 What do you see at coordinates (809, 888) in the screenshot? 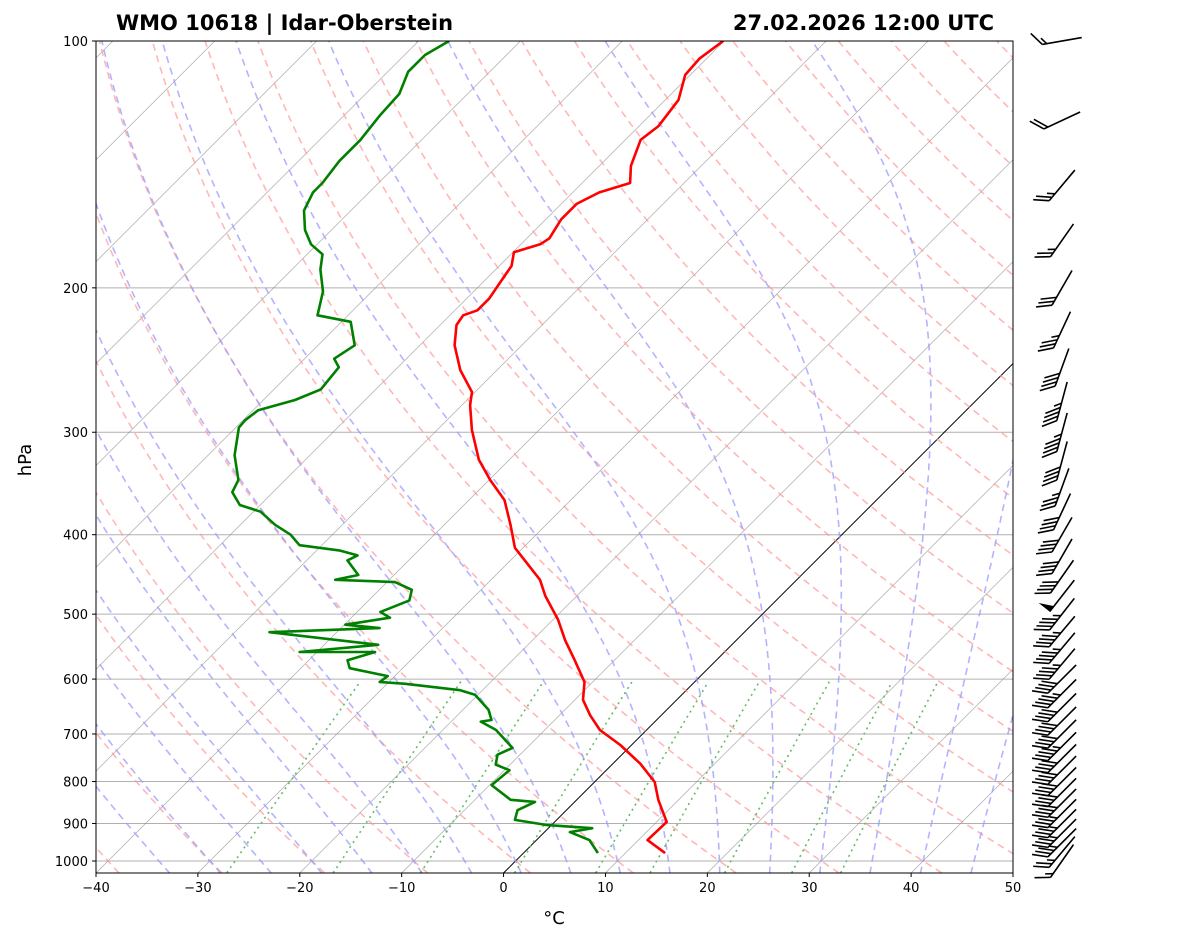
I see `x-tick-label: 30` at bounding box center [809, 888].